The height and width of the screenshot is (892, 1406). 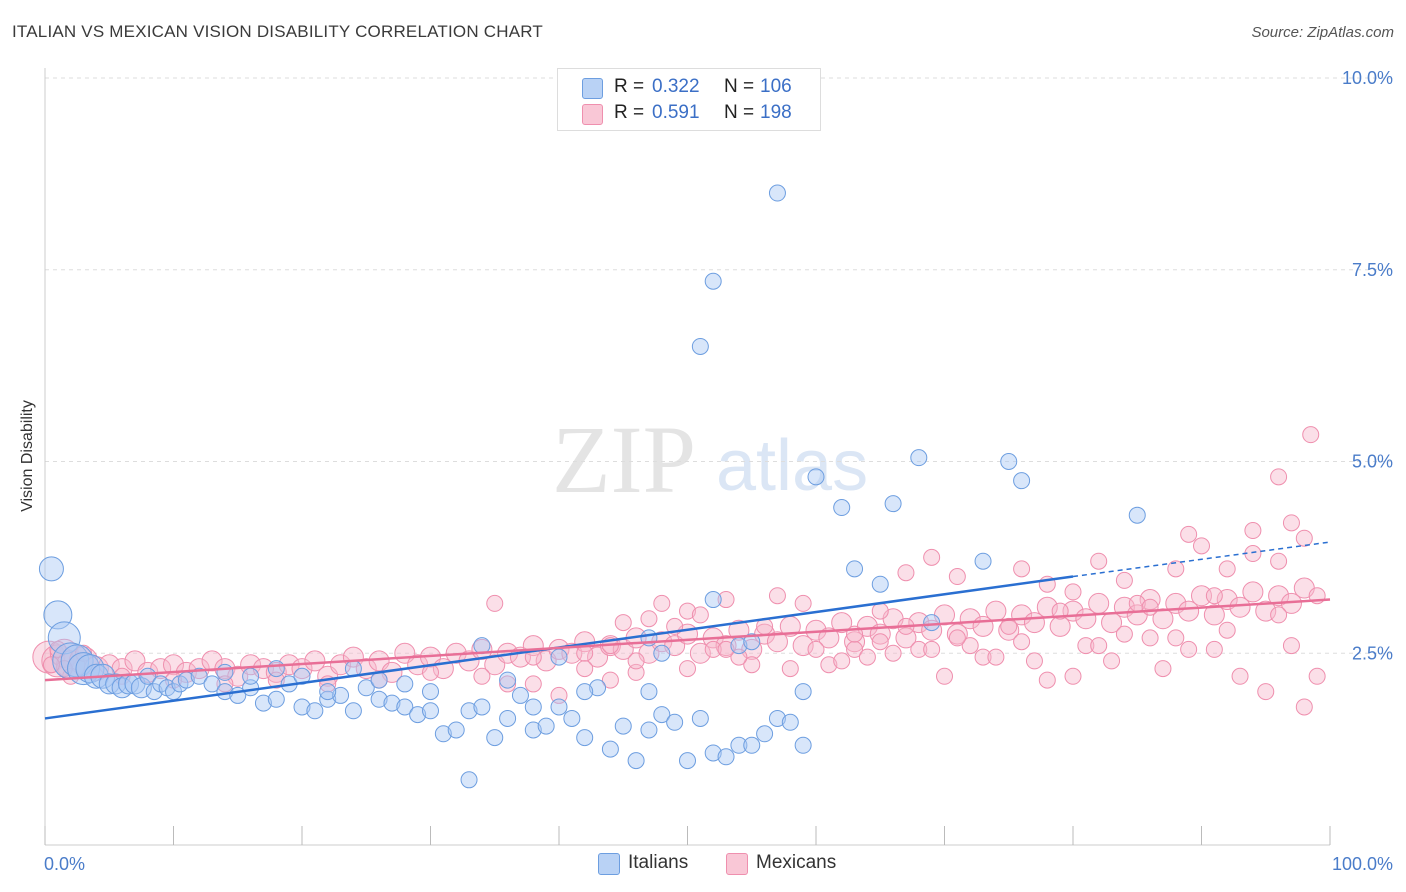 I want to click on y-tick-label: 2.5%, so click(x=1372, y=653).